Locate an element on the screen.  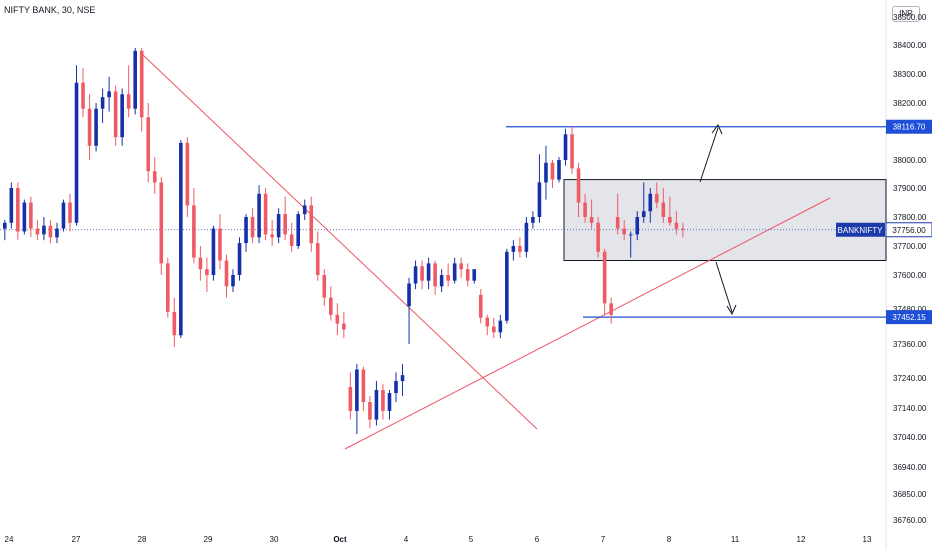
y-tick-label: 37600.00 is located at coordinates (910, 275).